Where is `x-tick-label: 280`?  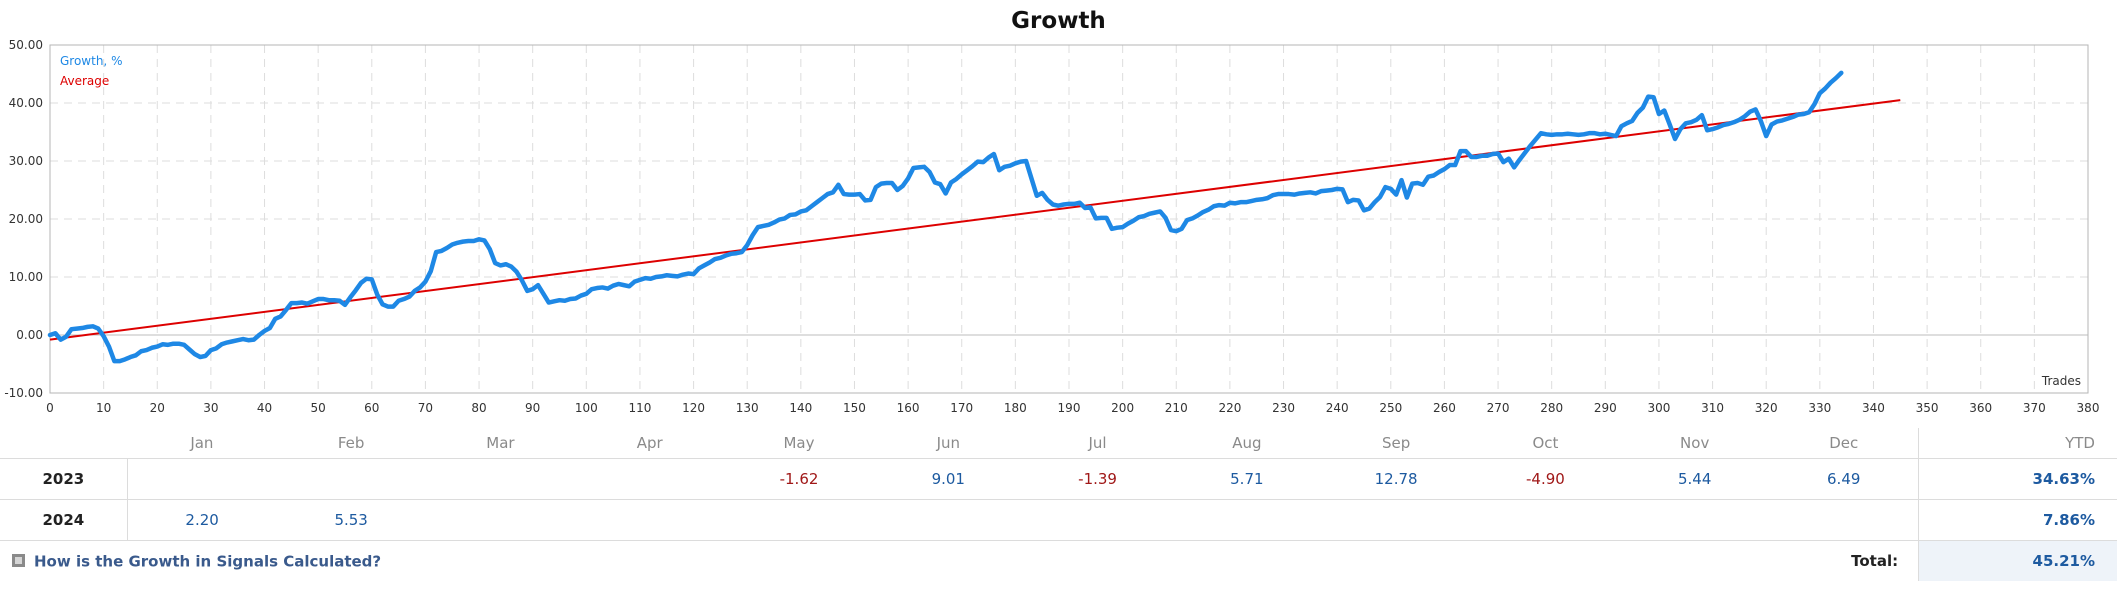 x-tick-label: 280 is located at coordinates (1551, 408).